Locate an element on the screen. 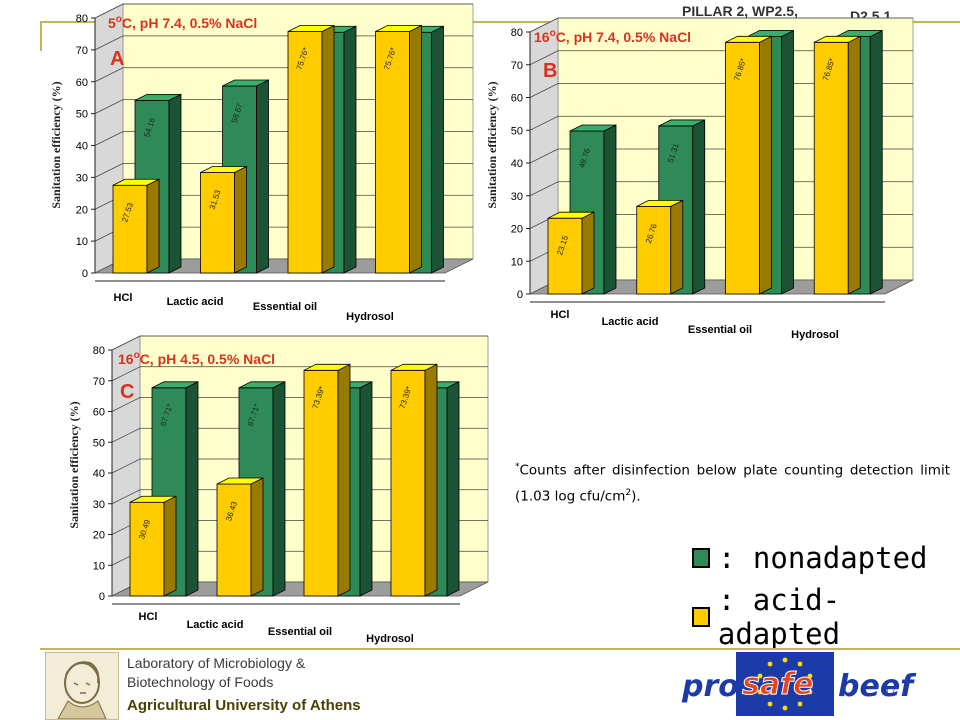 Image resolution: width=960 pixels, height=720 pixels. footnote-sup: 2 is located at coordinates (628, 492).